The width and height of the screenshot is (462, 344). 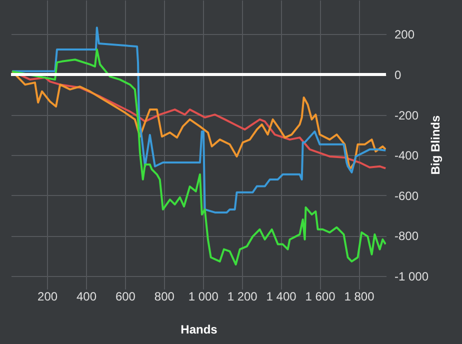 What do you see at coordinates (359, 297) in the screenshot?
I see `x-tick-label: 1 800` at bounding box center [359, 297].